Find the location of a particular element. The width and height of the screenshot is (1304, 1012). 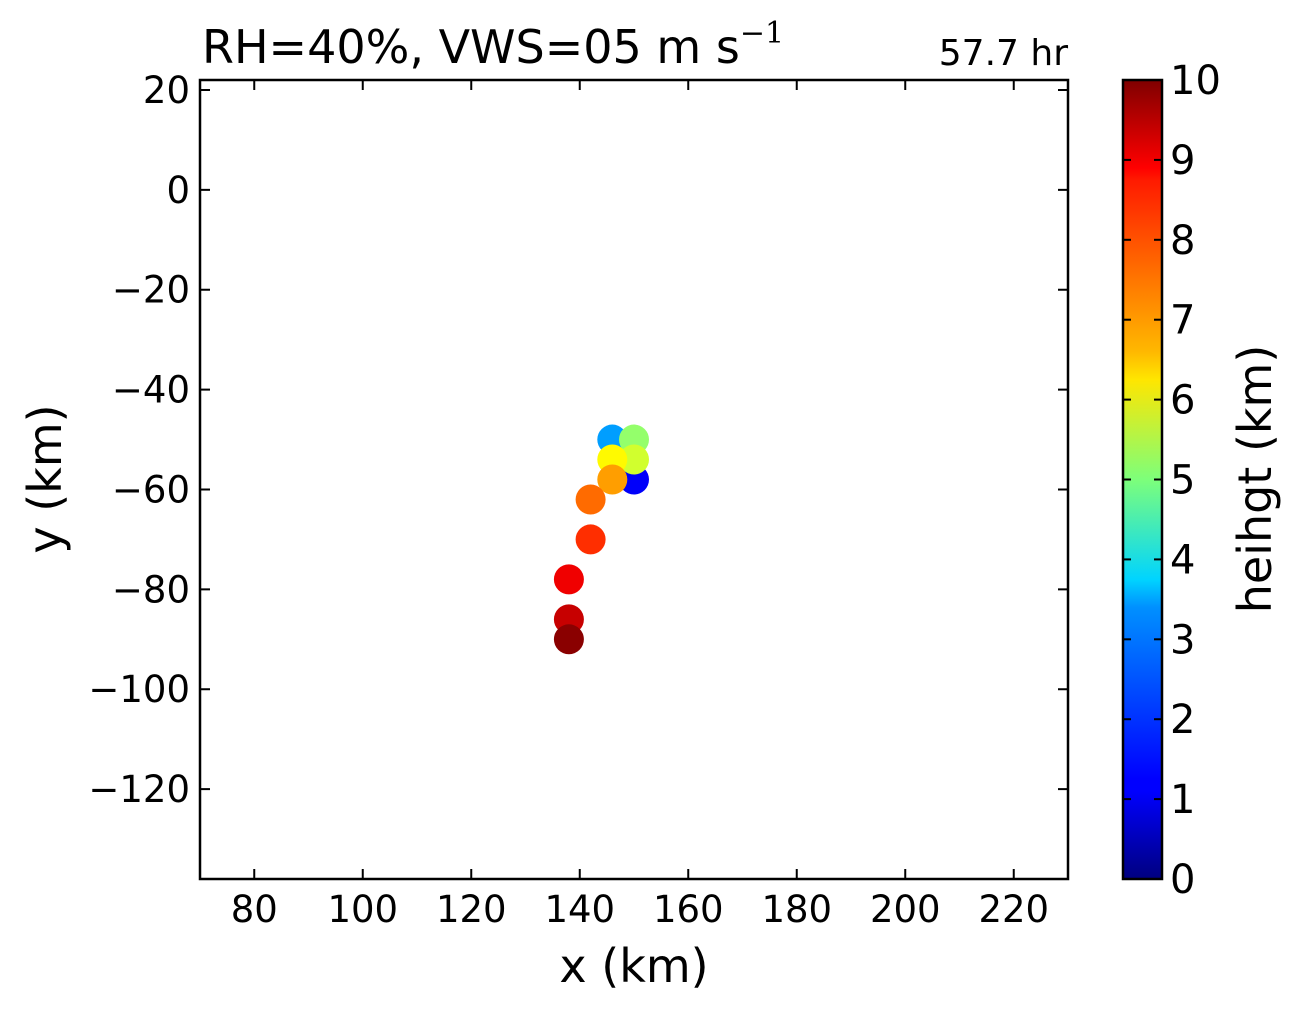

x-tick-label: 180 is located at coordinates (796, 909).